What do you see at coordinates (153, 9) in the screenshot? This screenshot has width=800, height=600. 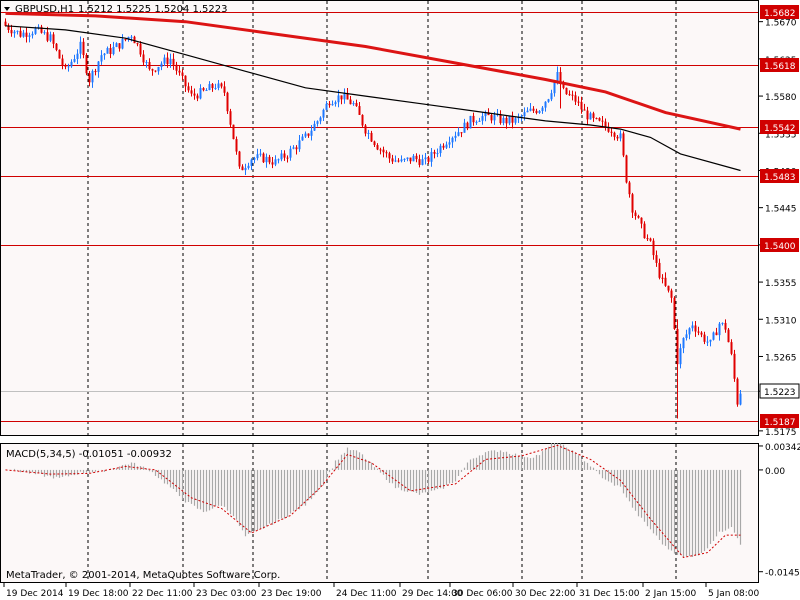 I see `ohlc-label: 1.5212 1.5225 1.5204 1.5223` at bounding box center [153, 9].